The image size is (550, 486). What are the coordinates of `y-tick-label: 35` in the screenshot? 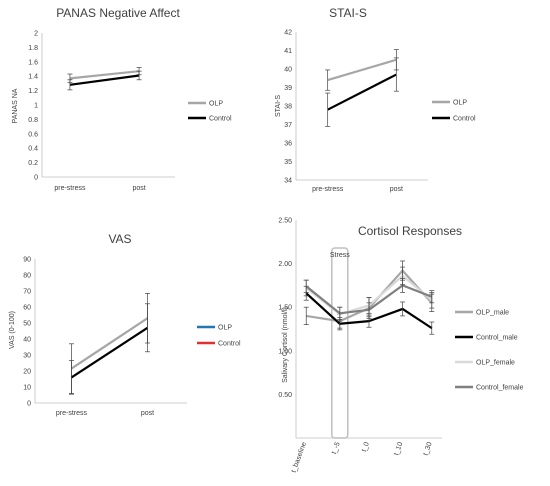 It's located at (288, 162).